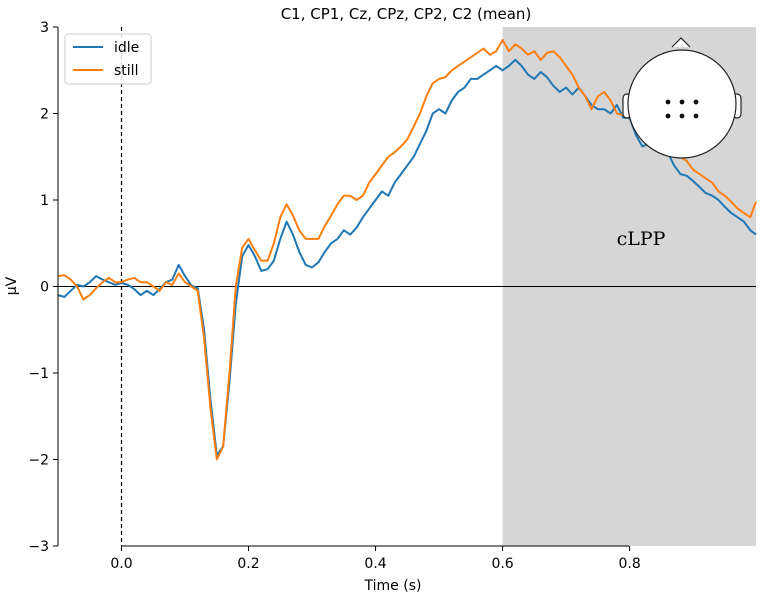 The height and width of the screenshot is (597, 762). What do you see at coordinates (248, 564) in the screenshot?
I see `x-tick-label: 0.2` at bounding box center [248, 564].